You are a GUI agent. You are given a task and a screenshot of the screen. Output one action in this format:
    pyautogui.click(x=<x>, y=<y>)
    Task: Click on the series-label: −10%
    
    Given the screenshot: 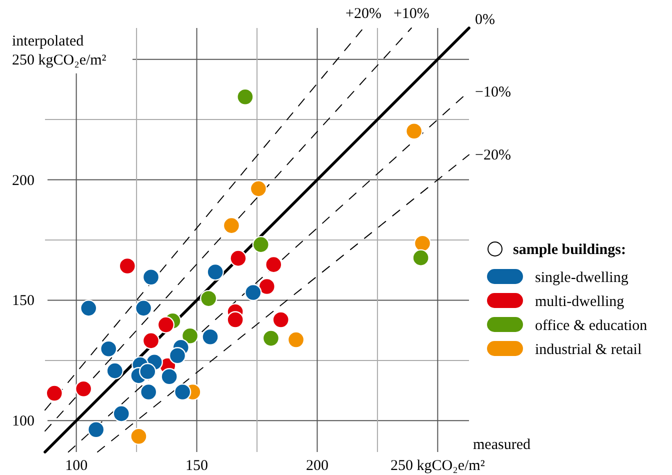 What is the action you would take?
    pyautogui.click(x=493, y=92)
    